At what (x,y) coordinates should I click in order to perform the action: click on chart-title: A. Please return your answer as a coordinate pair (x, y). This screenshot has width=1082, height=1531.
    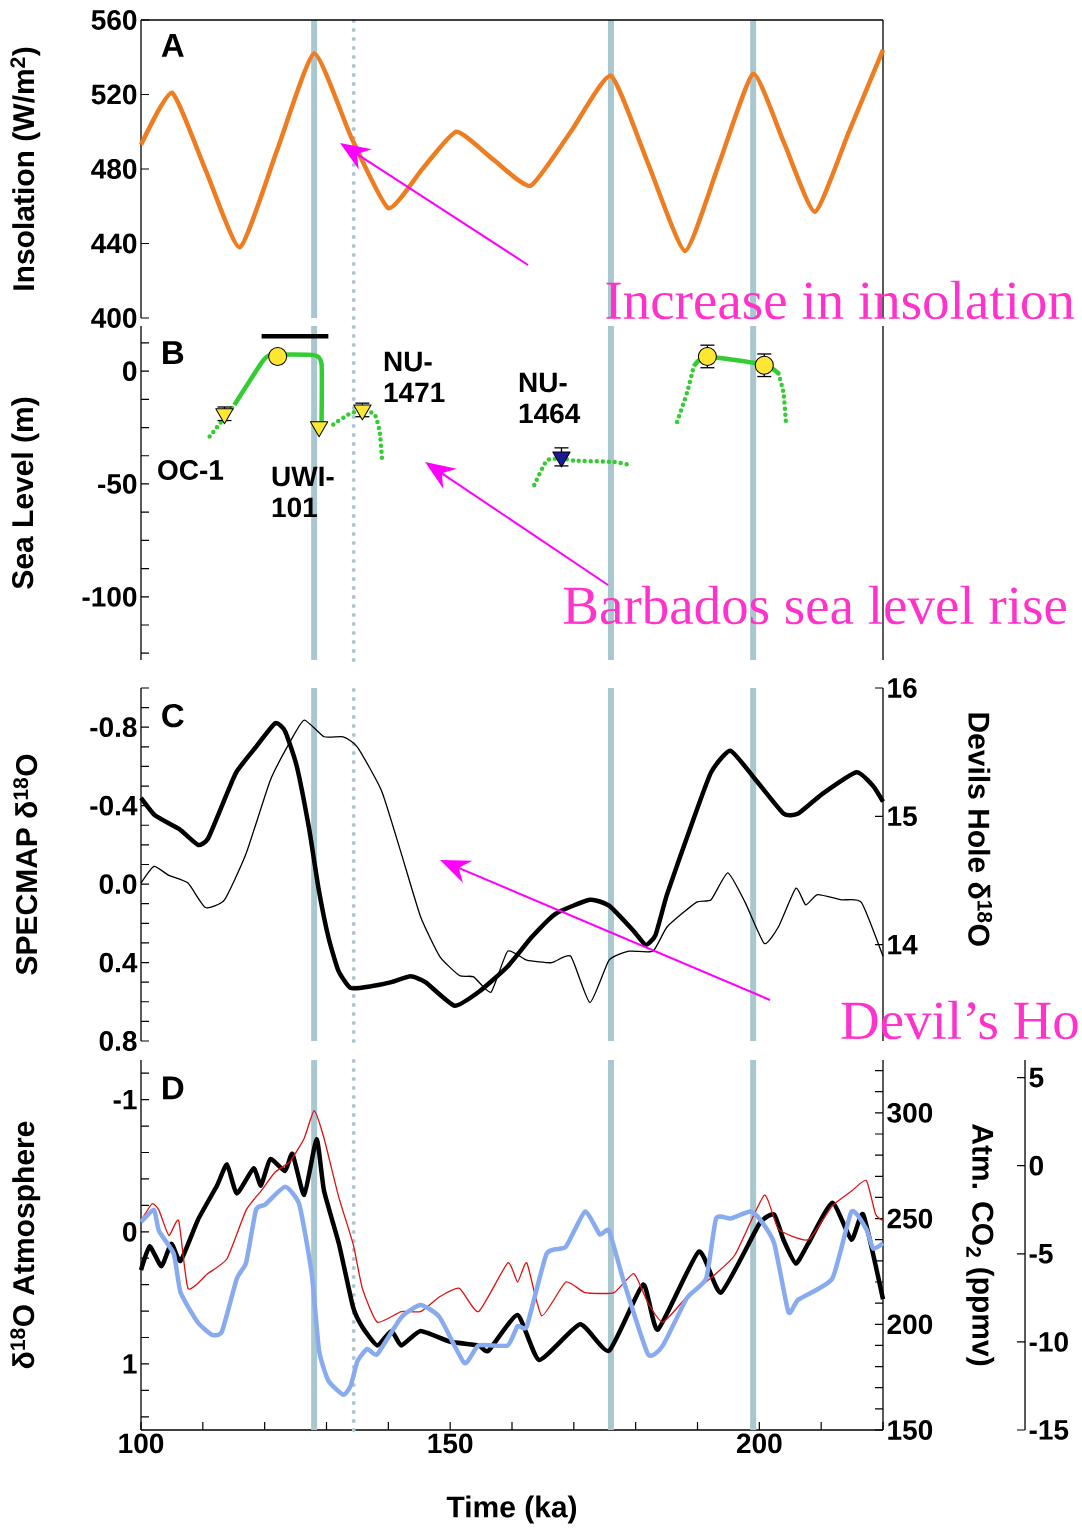
    Looking at the image, I should click on (172, 45).